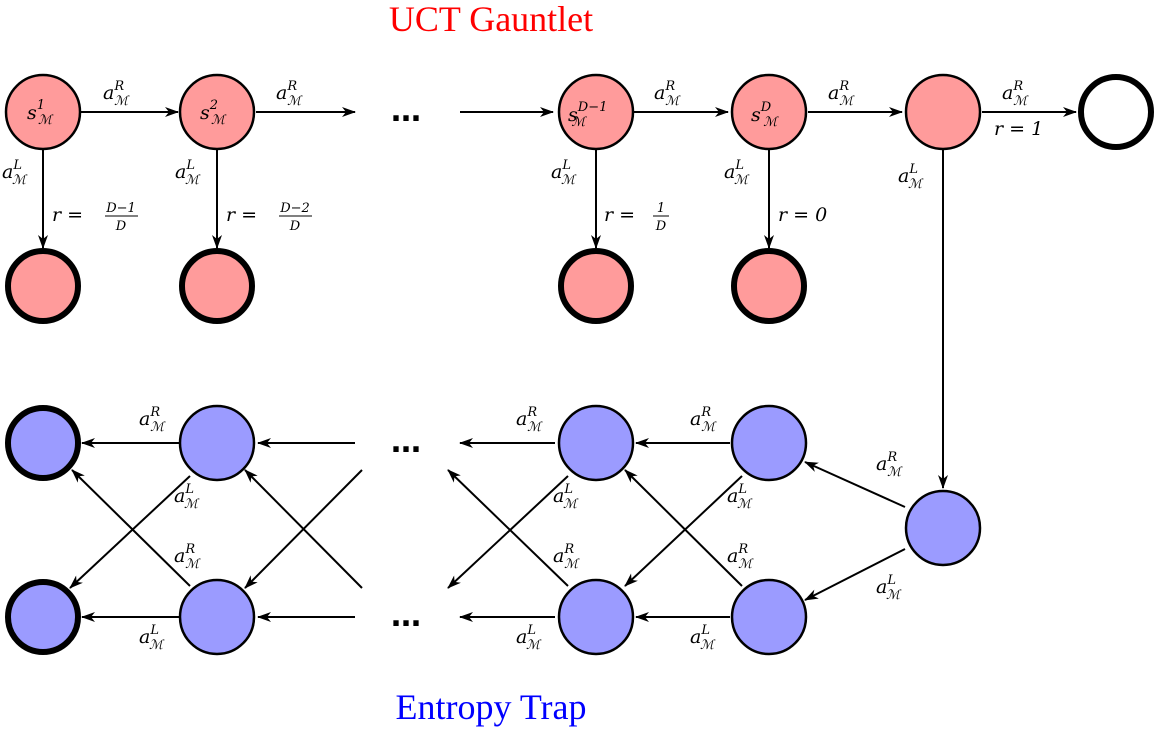  What do you see at coordinates (765, 115) in the screenshot?
I see `state-sD-label: sD ℳ` at bounding box center [765, 115].